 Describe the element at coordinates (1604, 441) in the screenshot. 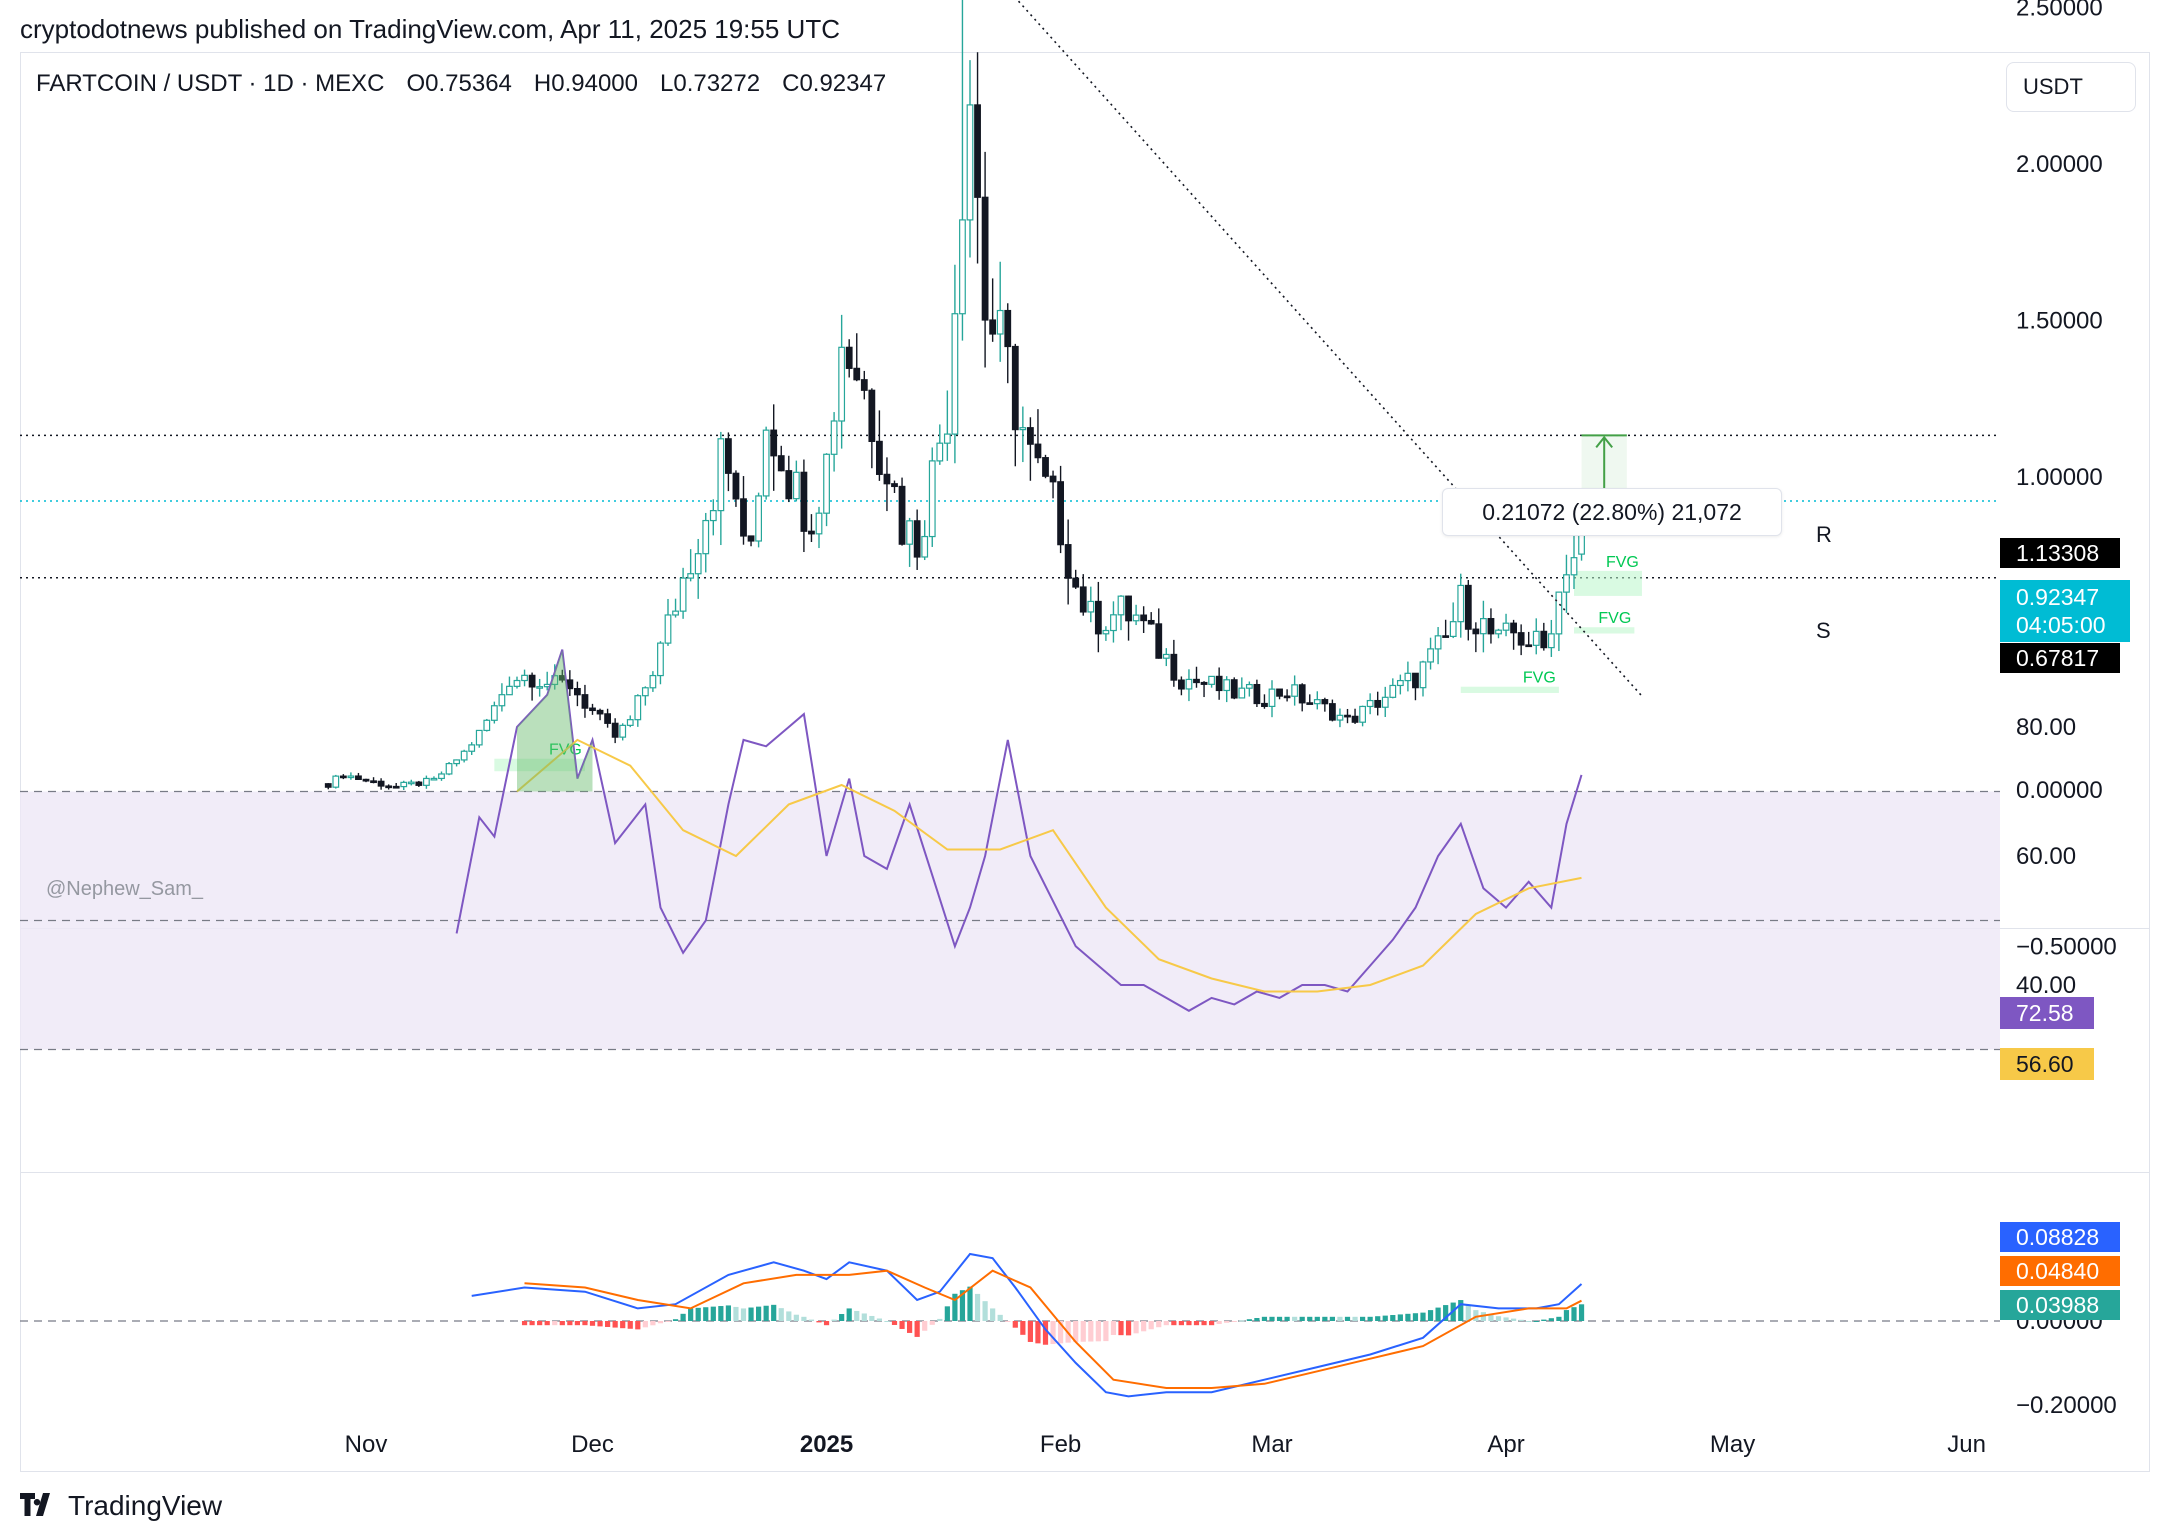

I see `measure-arrow-head` at that location.